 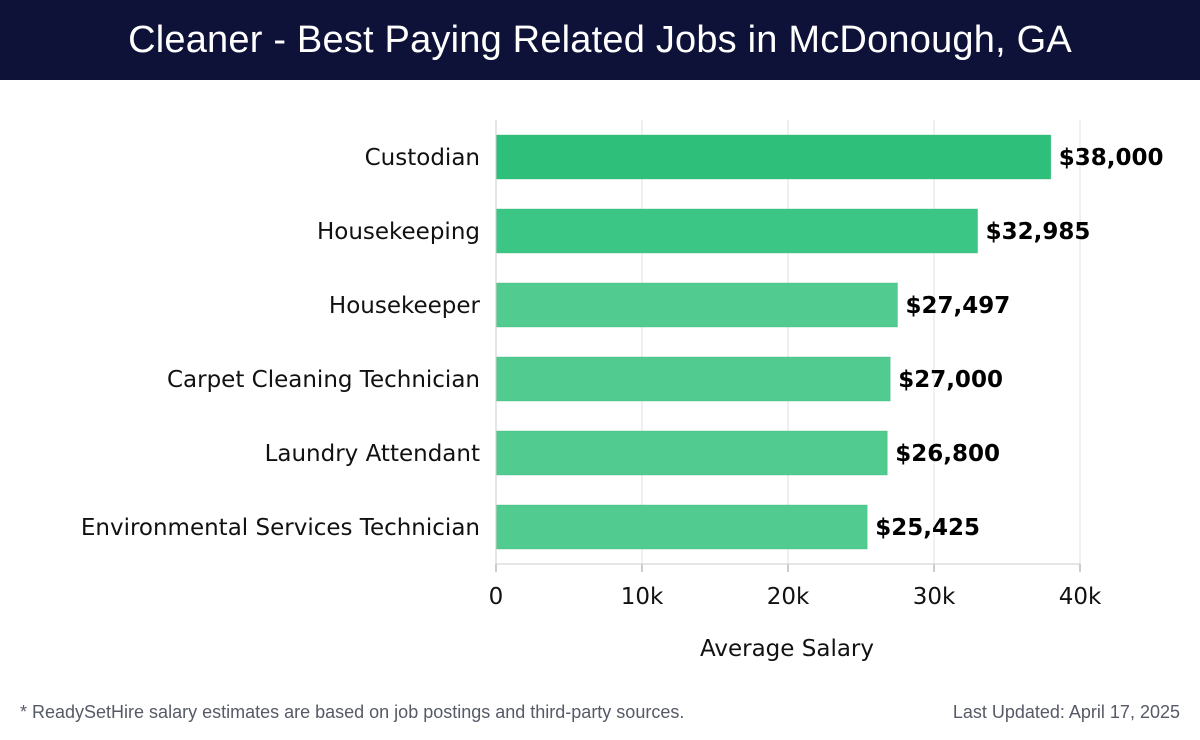 What do you see at coordinates (1066, 712) in the screenshot?
I see `last-updated: Last Updated: April 17, 2025` at bounding box center [1066, 712].